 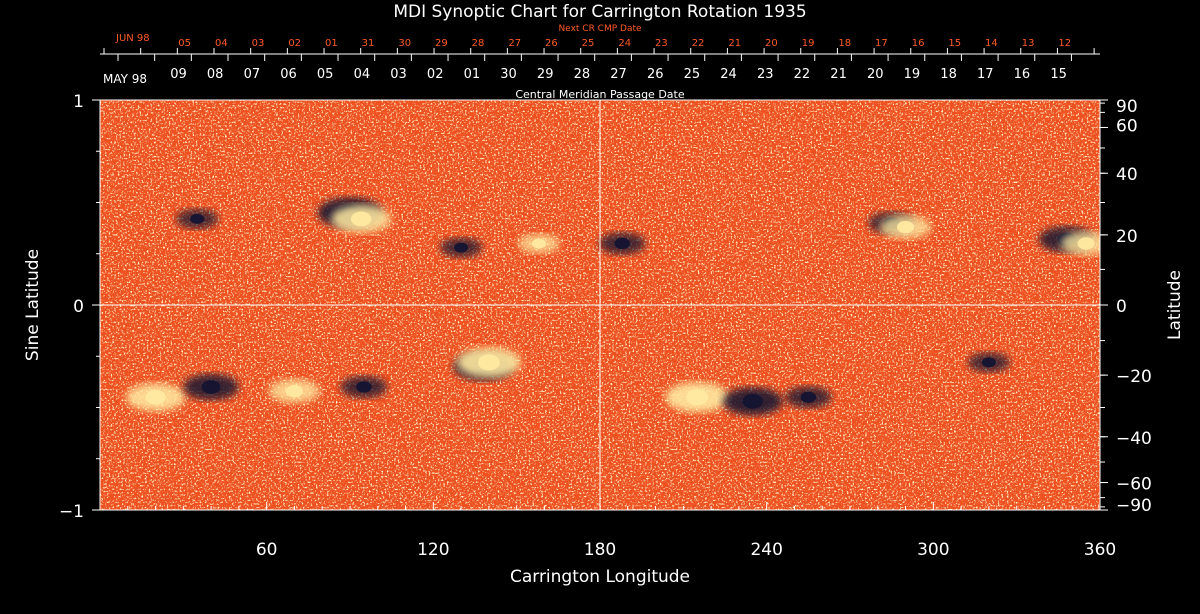 I want to click on next-cmp-date-label: 18, so click(x=844, y=43).